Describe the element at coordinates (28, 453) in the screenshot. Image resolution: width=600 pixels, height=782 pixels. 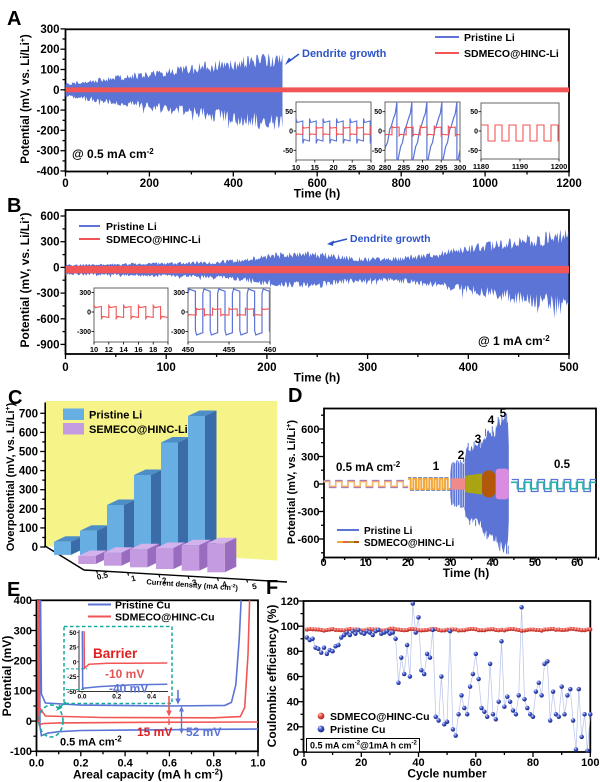
I see `svg-text: 500` at that location.